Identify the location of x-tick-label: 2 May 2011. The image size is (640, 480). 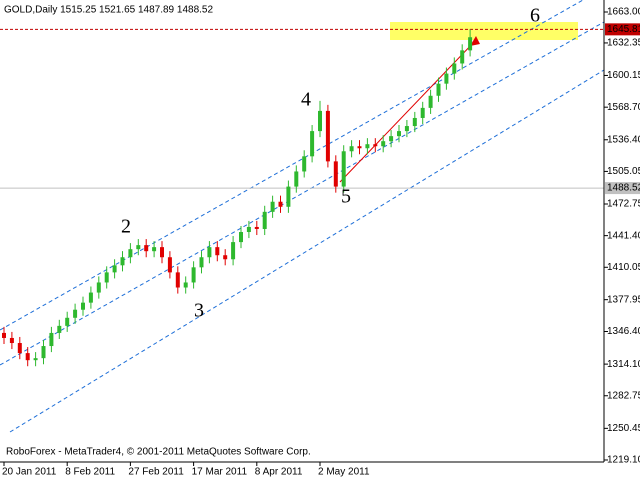
(344, 472).